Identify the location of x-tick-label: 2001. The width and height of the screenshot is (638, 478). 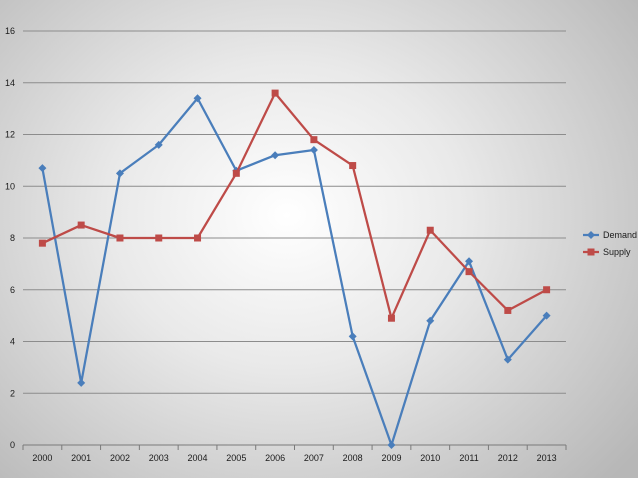
(81, 458).